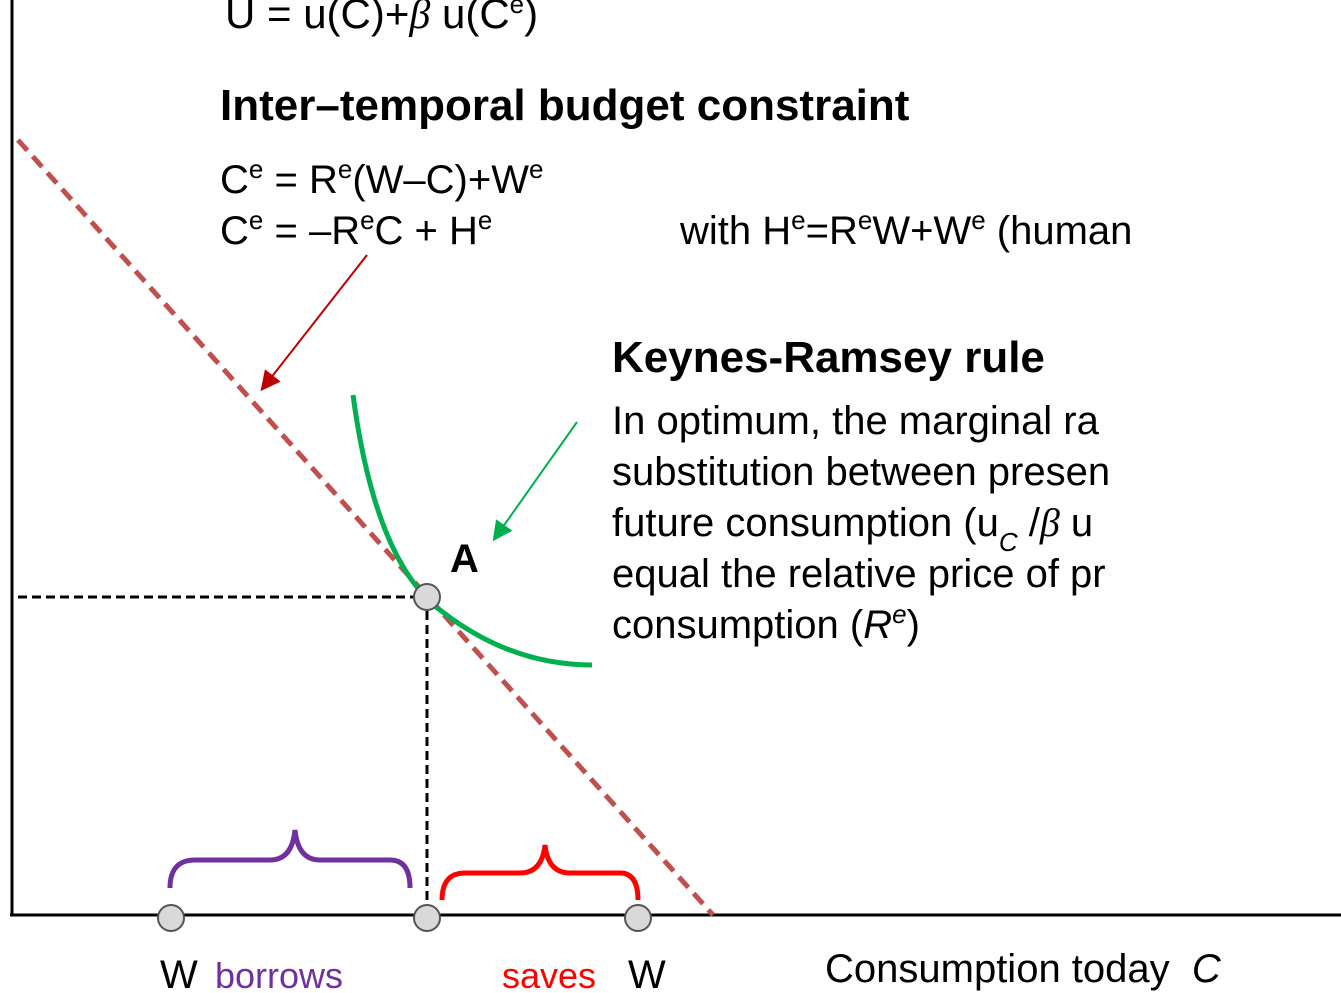  What do you see at coordinates (381, 19) in the screenshot?
I see `utility: U = u(C)+β u(Ce)` at bounding box center [381, 19].